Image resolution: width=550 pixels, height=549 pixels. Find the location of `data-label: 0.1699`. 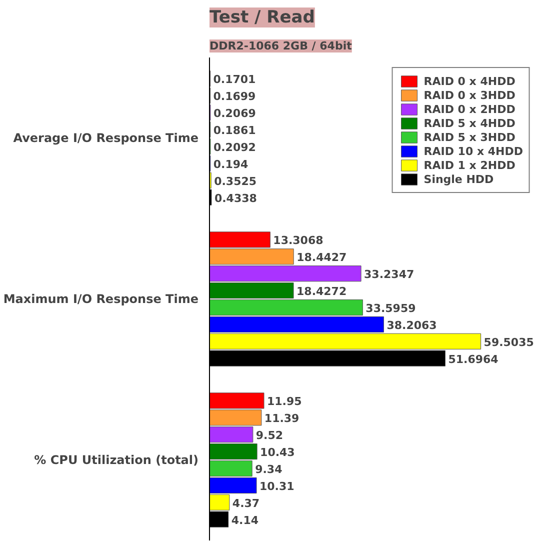

data-label: 0.1699 is located at coordinates (234, 97).